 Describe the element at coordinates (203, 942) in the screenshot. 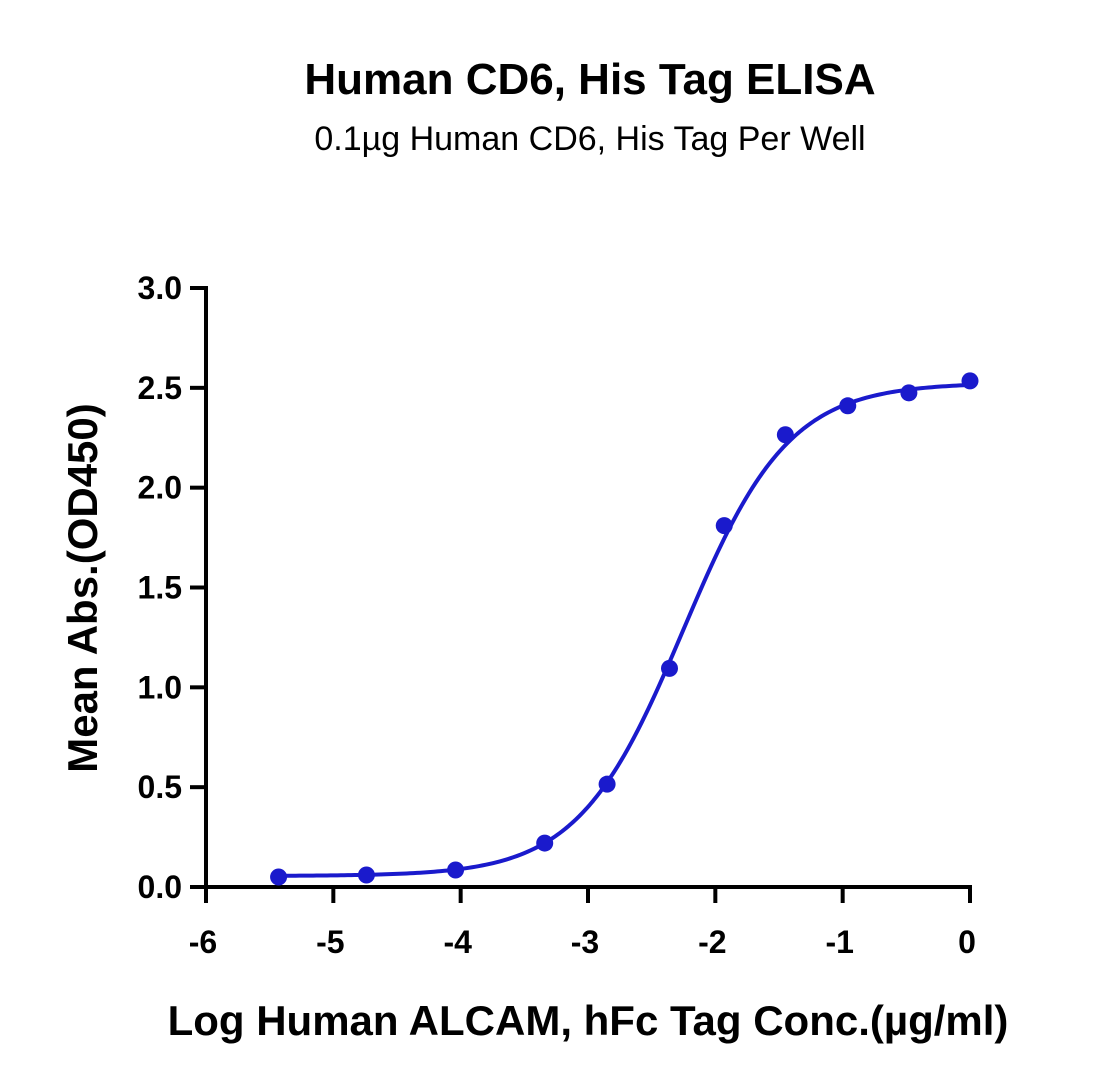

I see `x-tick-label: -6` at that location.